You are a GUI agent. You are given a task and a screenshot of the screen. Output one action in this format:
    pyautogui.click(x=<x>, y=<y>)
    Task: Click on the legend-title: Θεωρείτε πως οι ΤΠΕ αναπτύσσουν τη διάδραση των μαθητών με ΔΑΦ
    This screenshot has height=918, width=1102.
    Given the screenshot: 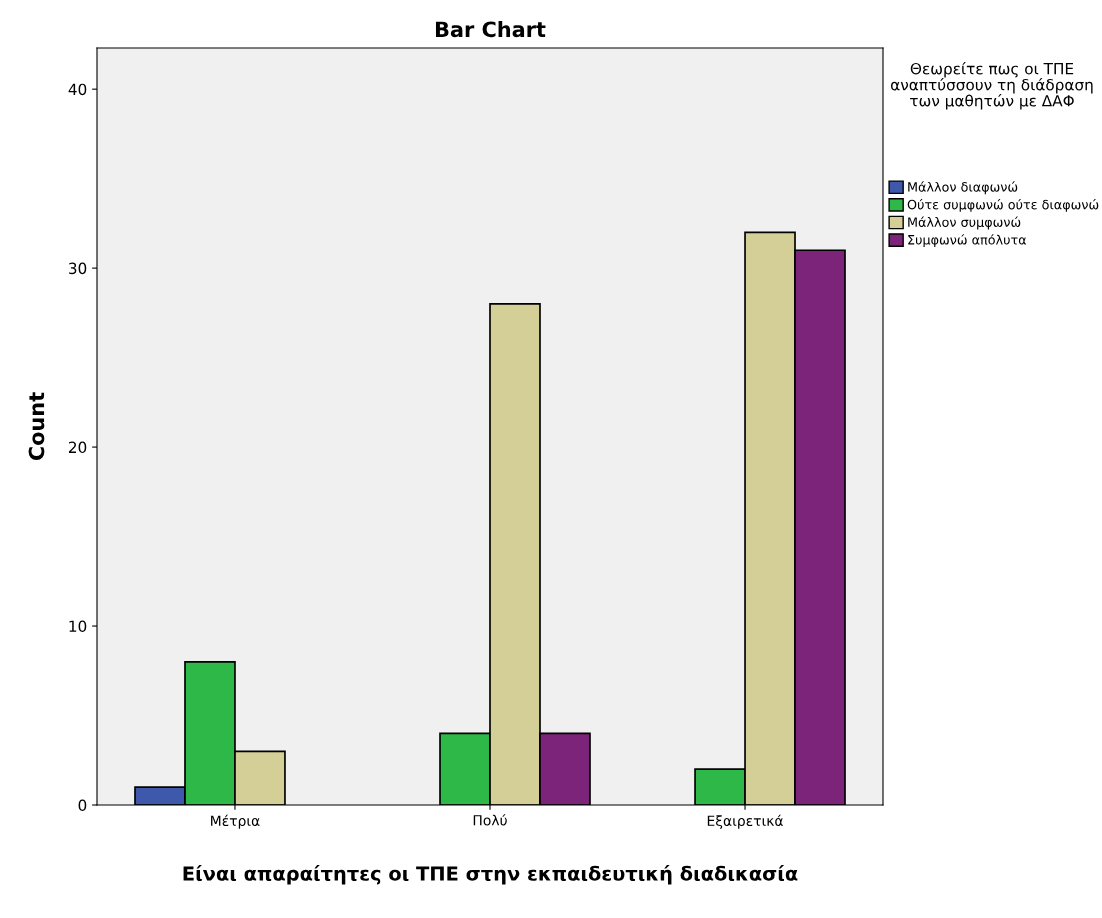 What is the action you would take?
    pyautogui.click(x=992, y=86)
    